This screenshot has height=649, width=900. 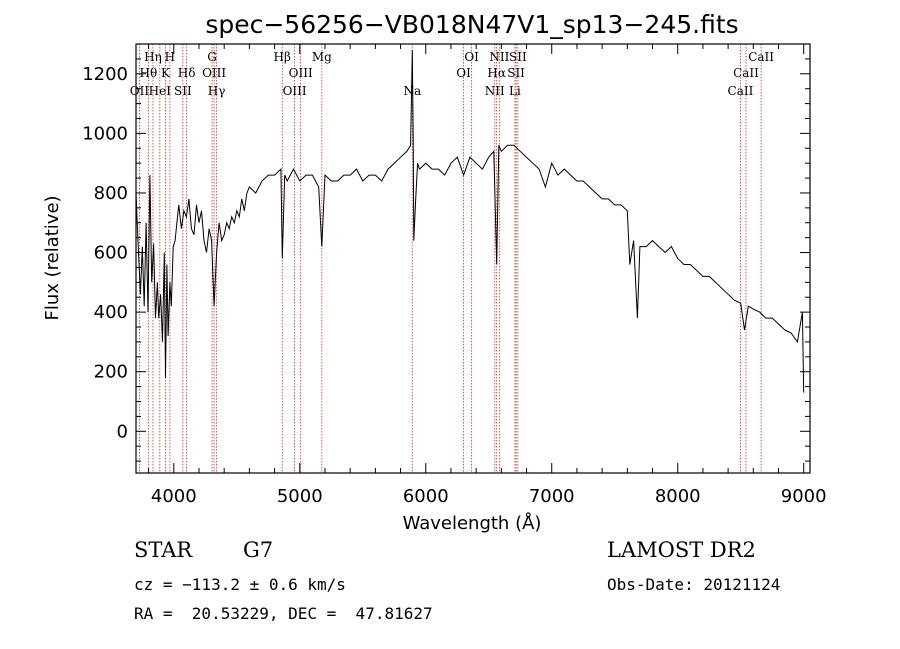 What do you see at coordinates (694, 584) in the screenshot?
I see `observation-date: Obs-Date: 20121124` at bounding box center [694, 584].